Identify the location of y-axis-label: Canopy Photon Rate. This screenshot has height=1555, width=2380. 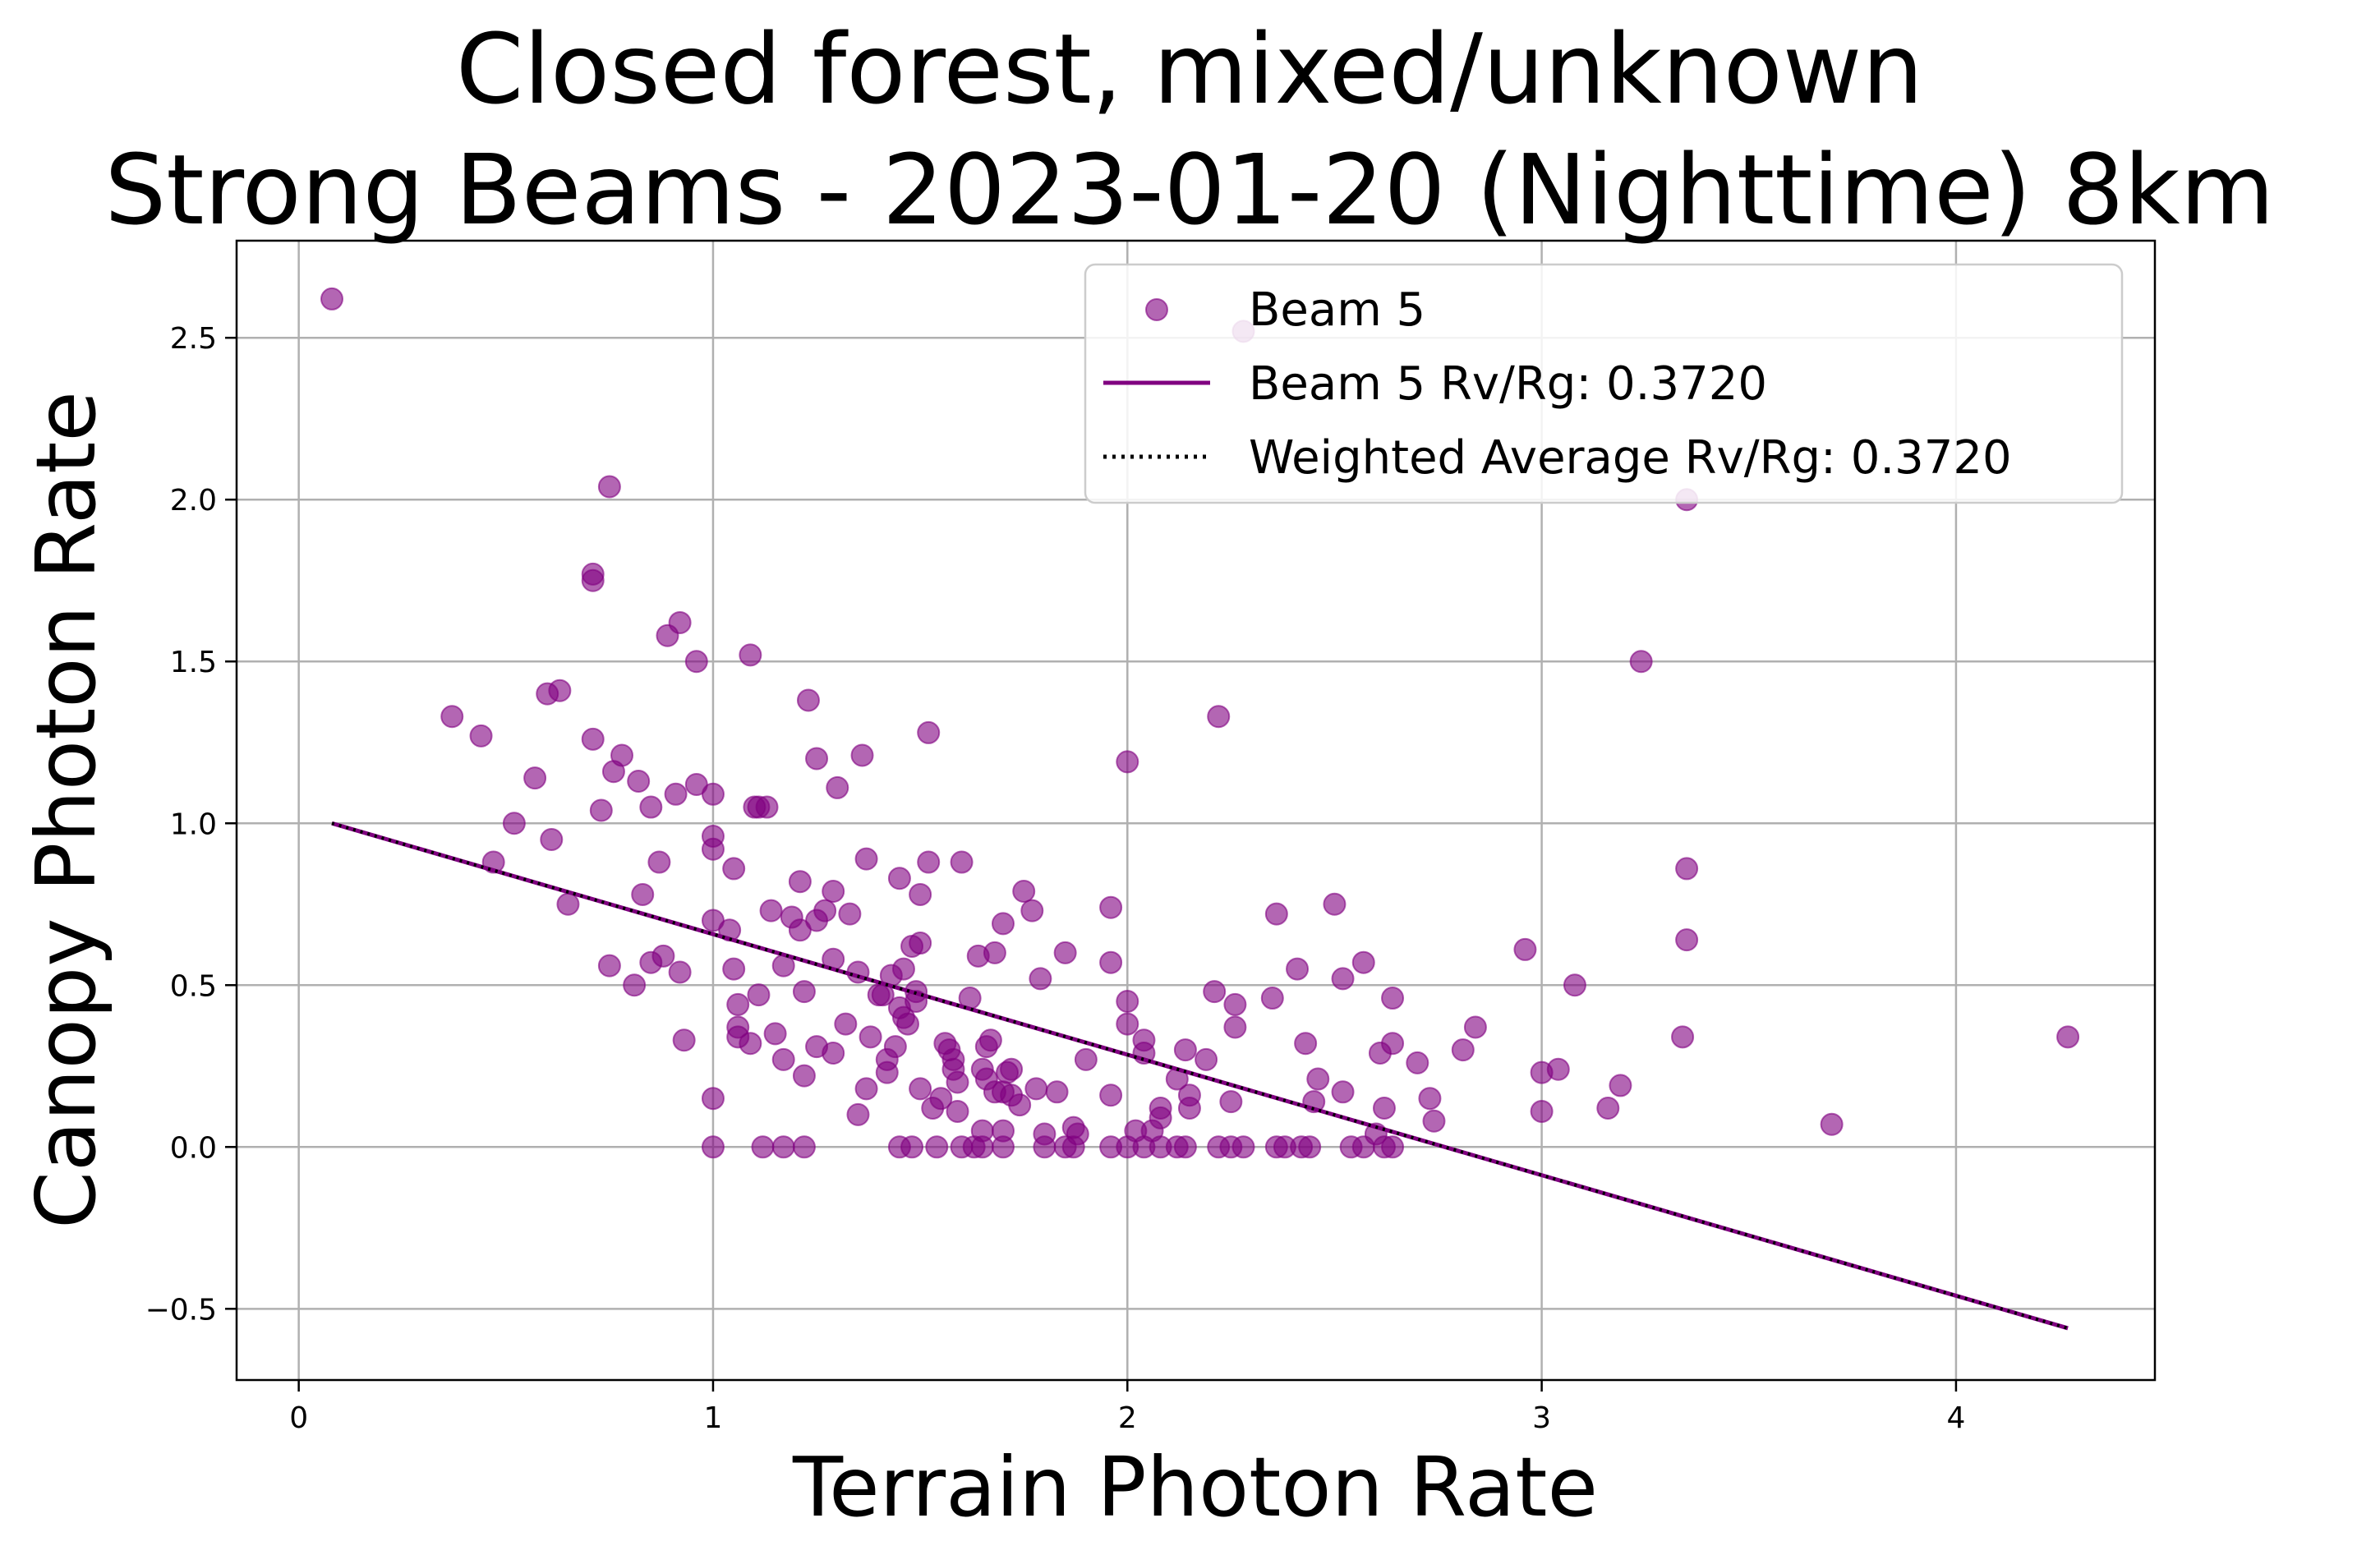
(66, 810).